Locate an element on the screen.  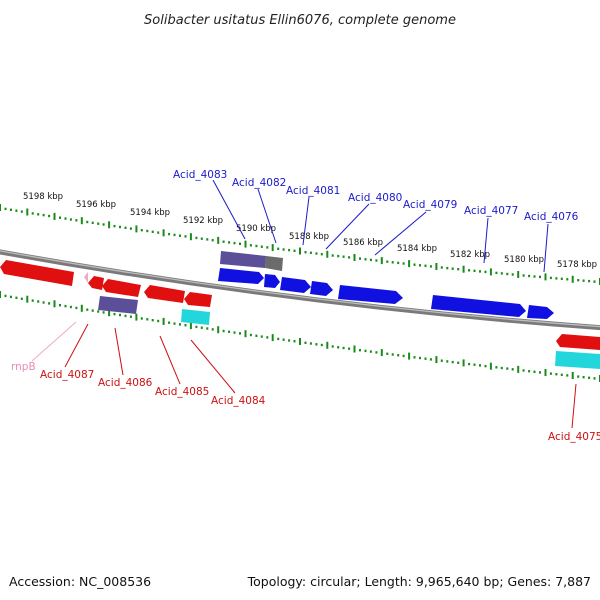
kbp-label: 5188 kbp is located at coordinates (309, 237).